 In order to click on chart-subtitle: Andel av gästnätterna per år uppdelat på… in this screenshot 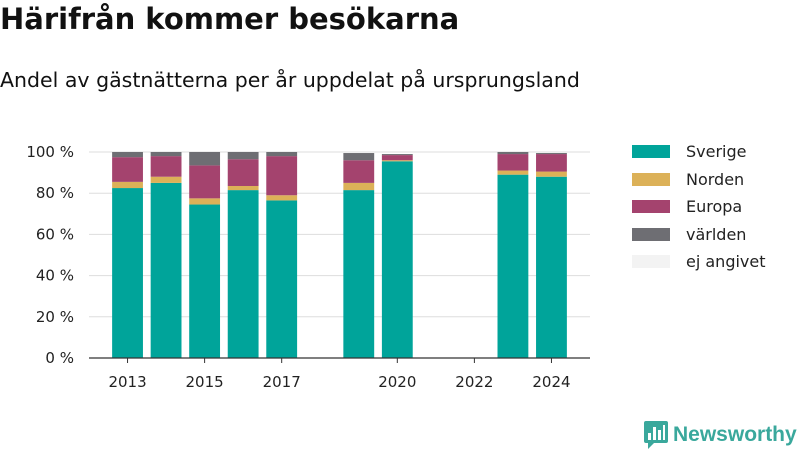, I will do `click(290, 80)`.